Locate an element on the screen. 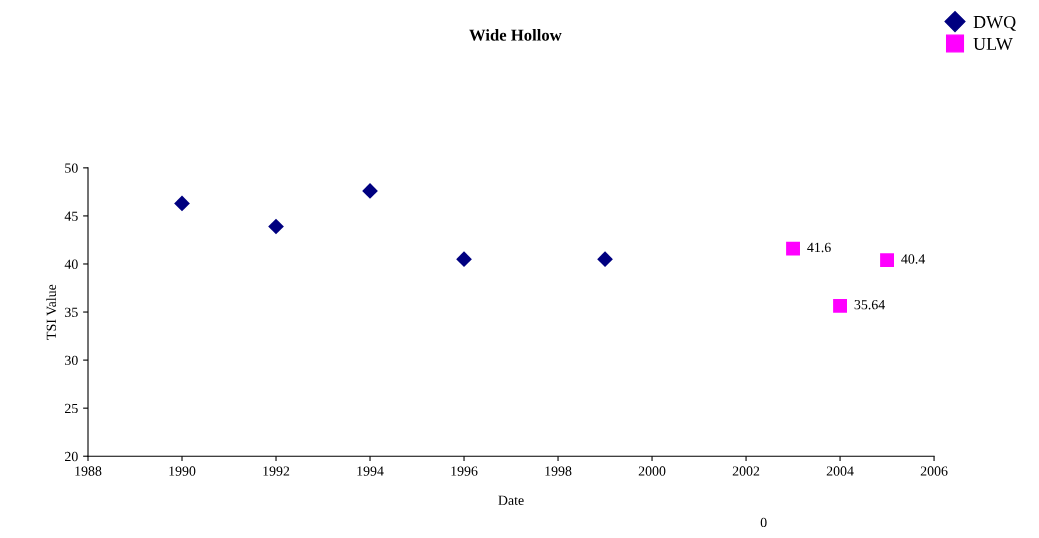 The image size is (1039, 538). x-tick-label: 1998 is located at coordinates (558, 471).